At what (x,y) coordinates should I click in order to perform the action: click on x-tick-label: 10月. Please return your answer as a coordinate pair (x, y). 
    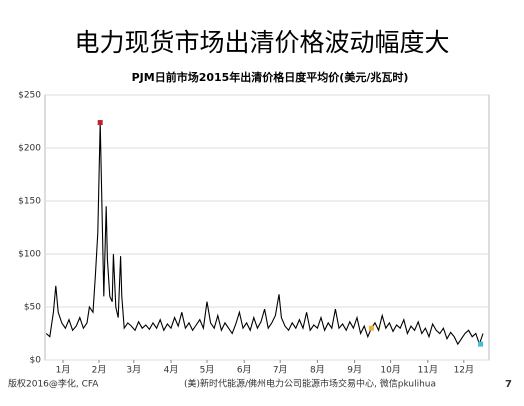
    Looking at the image, I should click on (390, 370).